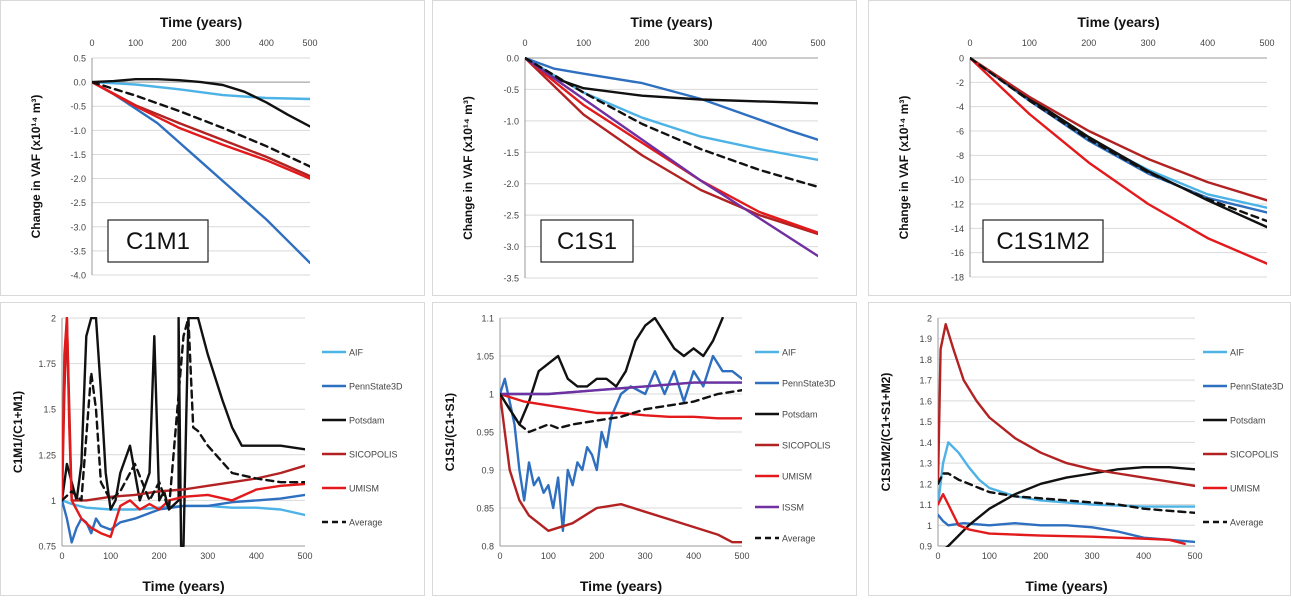 This screenshot has width=1291, height=601. What do you see at coordinates (79, 59) in the screenshot?
I see `y-tick-label: 0.5` at bounding box center [79, 59].